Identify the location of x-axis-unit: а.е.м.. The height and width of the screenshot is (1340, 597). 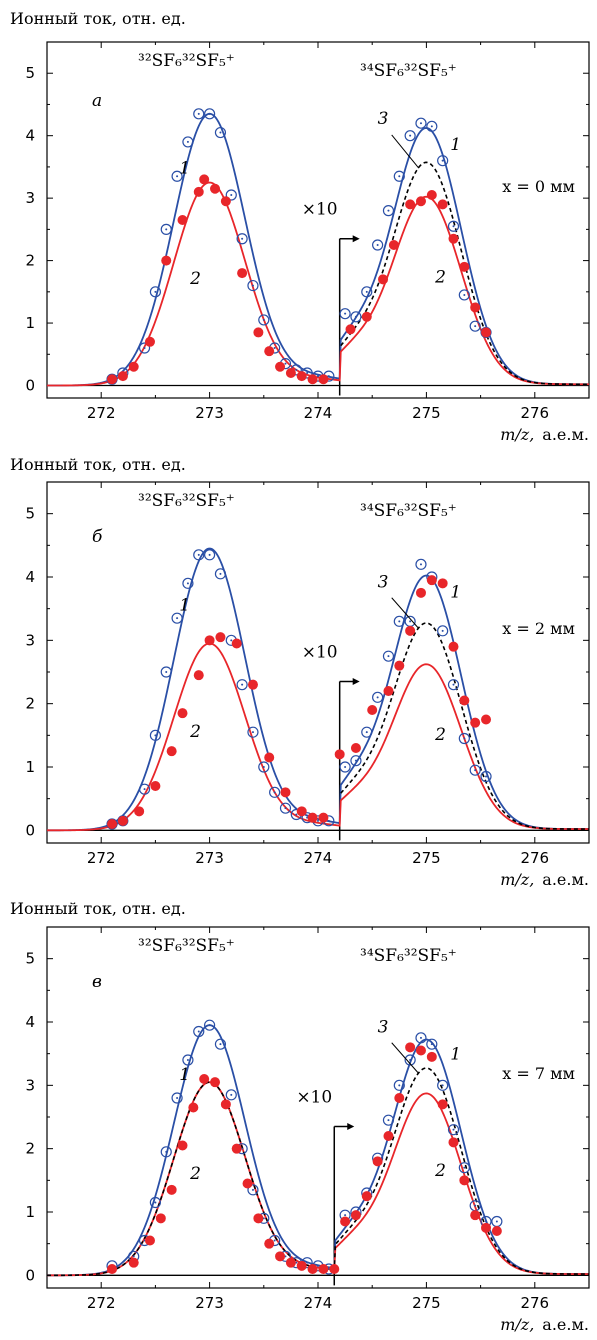
(565, 879).